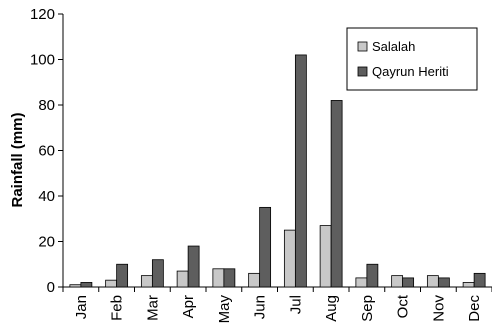 This screenshot has height=333, width=492. Describe the element at coordinates (443, 282) in the screenshot. I see `bar-qayrun-heriti-nov` at that location.